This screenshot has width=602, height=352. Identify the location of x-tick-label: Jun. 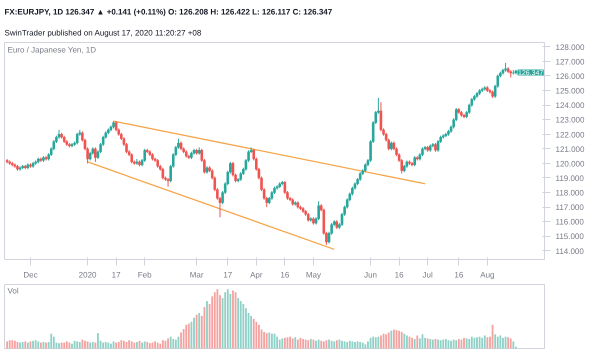
(371, 275).